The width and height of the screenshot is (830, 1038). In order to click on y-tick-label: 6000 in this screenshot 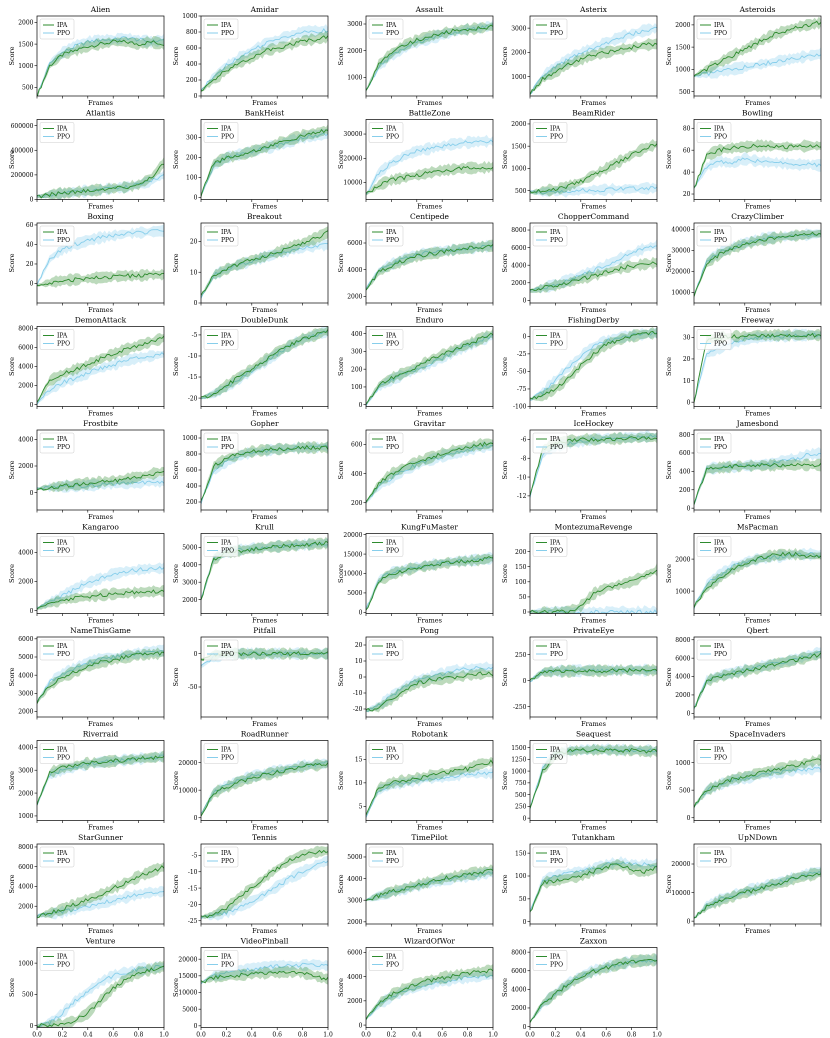, I will do `click(682, 658)`.